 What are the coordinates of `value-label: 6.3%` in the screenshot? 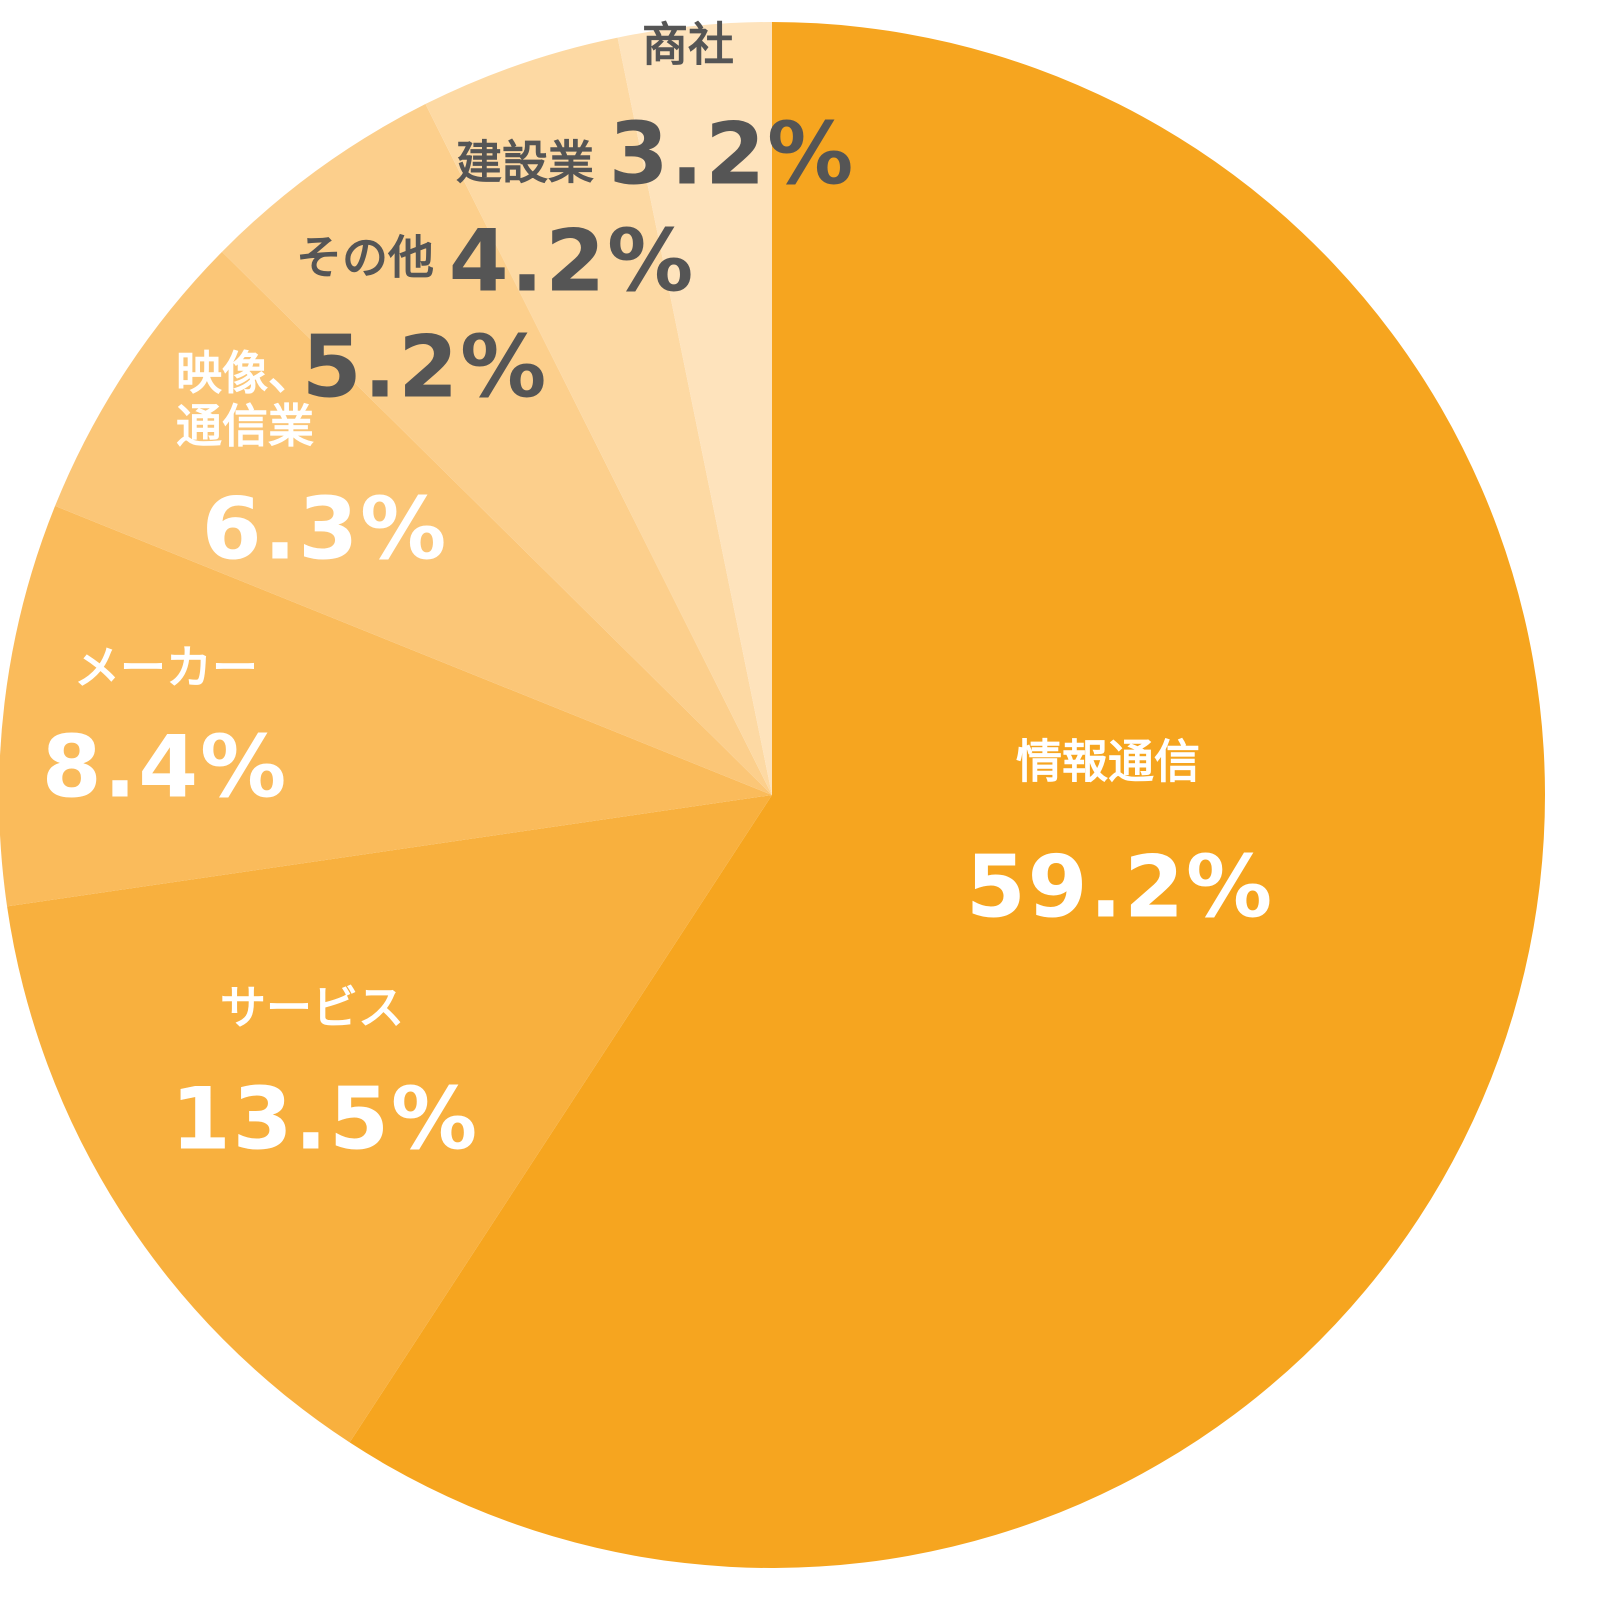 It's located at (325, 529).